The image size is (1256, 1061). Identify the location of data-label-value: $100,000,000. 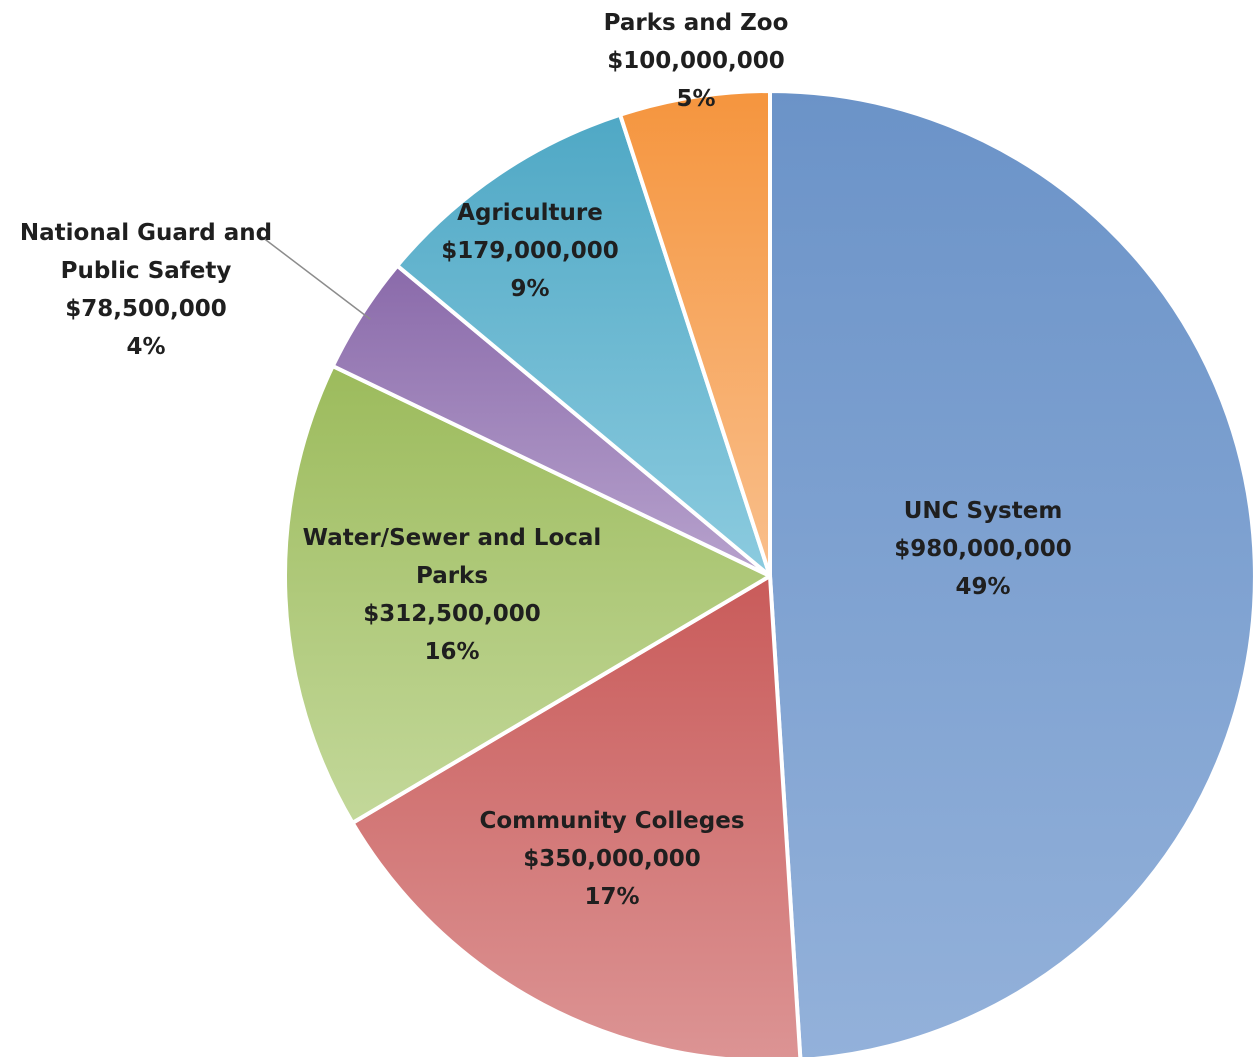
(696, 61).